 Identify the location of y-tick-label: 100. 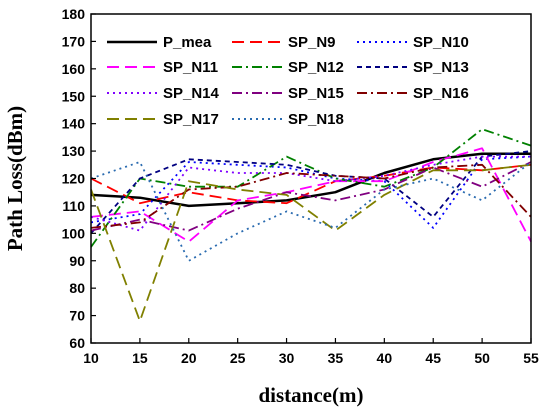
(74, 233).